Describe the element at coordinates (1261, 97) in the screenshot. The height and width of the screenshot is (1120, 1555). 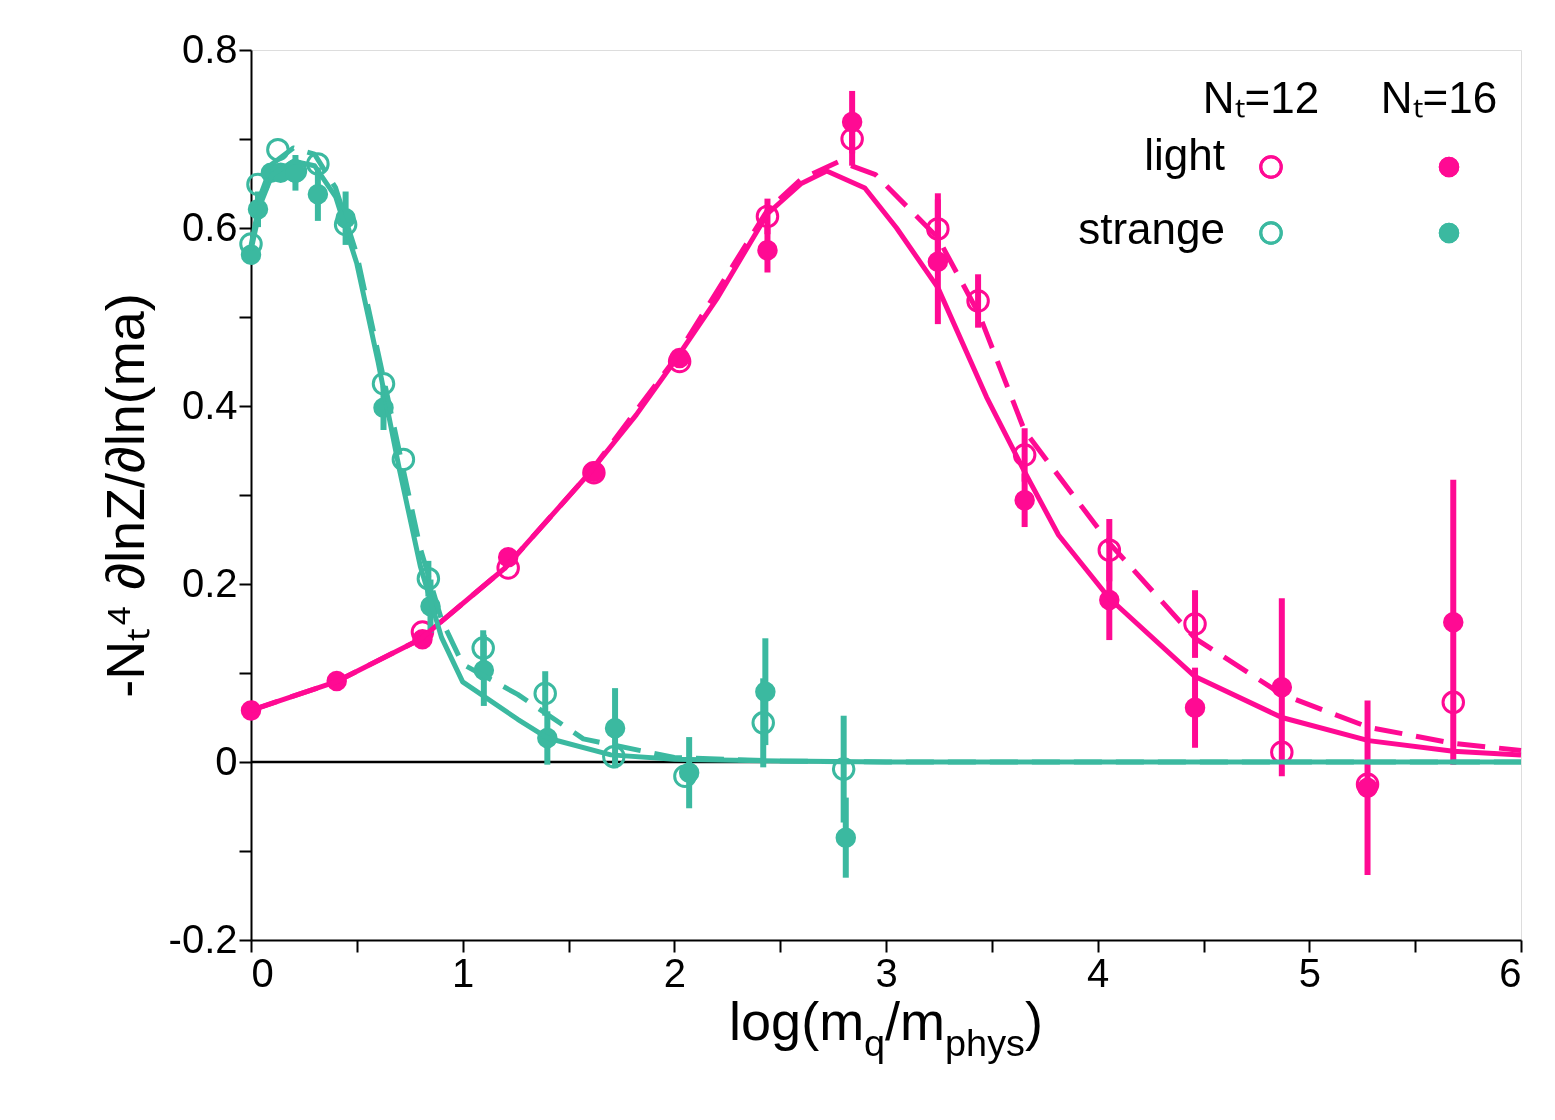
I see `annotation: Nₜ=12` at that location.